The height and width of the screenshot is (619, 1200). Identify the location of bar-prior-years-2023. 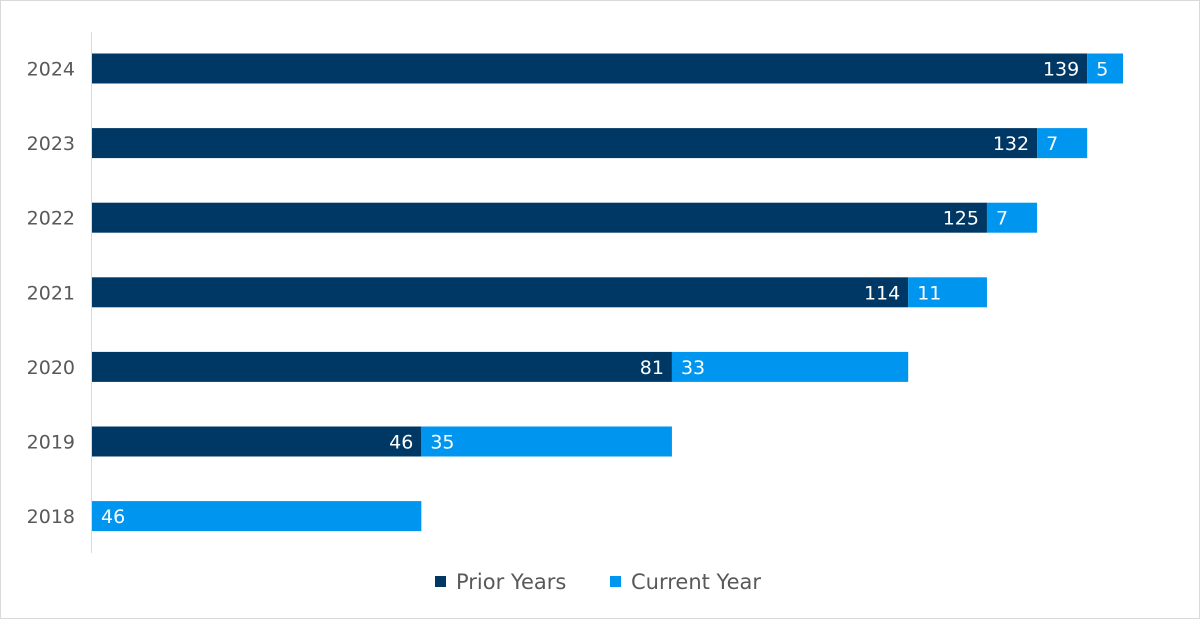
(565, 143).